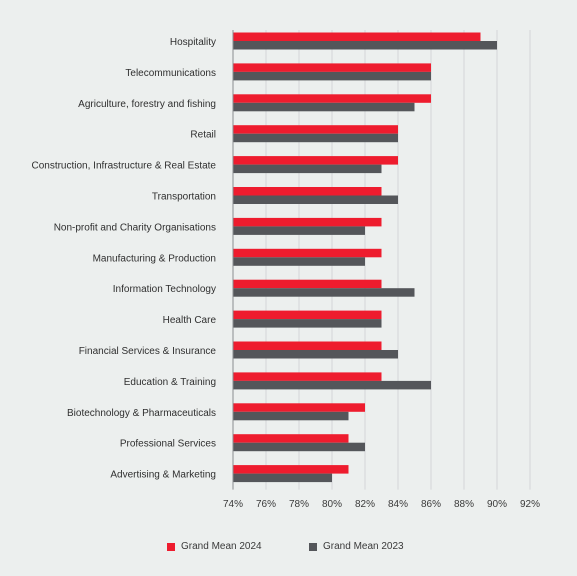  Describe the element at coordinates (288, 550) in the screenshot. I see `legend: Grand Mean 2024 Grand Mean 2023` at that location.